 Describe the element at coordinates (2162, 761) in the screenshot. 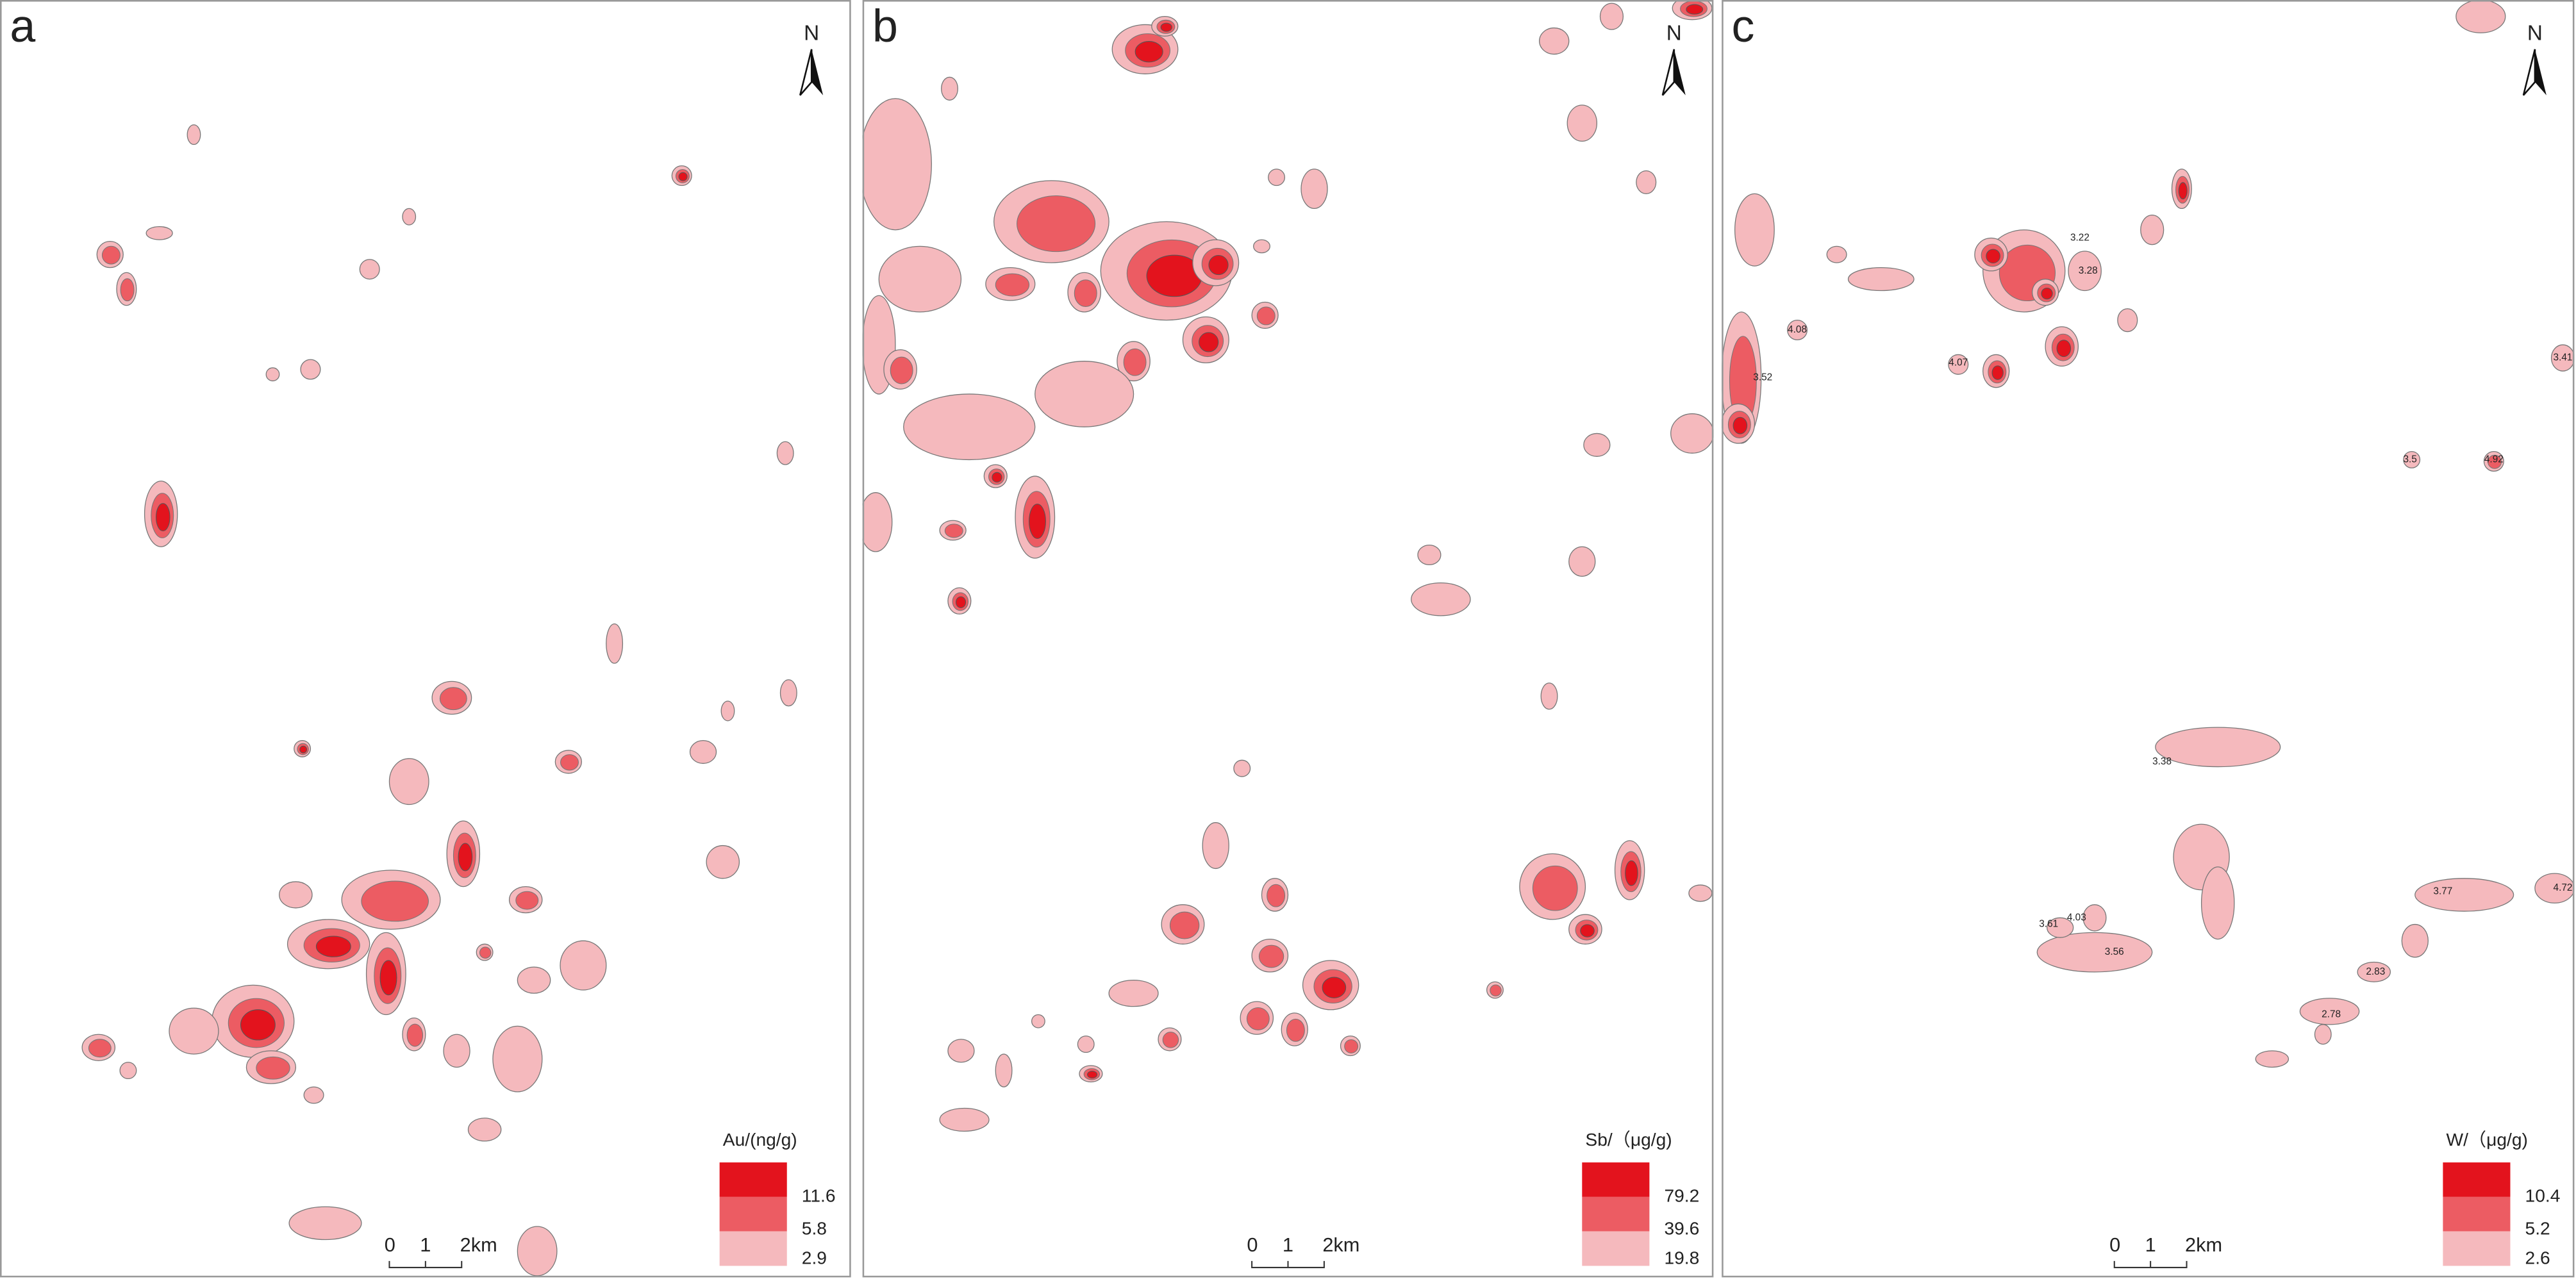

I see `anomaly-label: 3.38` at that location.